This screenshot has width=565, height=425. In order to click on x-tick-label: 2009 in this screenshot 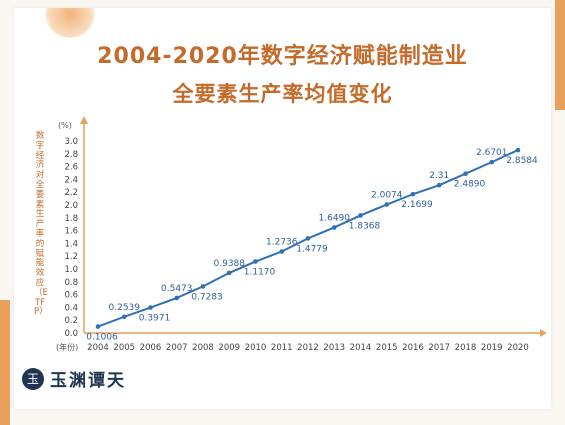, I will do `click(229, 348)`.